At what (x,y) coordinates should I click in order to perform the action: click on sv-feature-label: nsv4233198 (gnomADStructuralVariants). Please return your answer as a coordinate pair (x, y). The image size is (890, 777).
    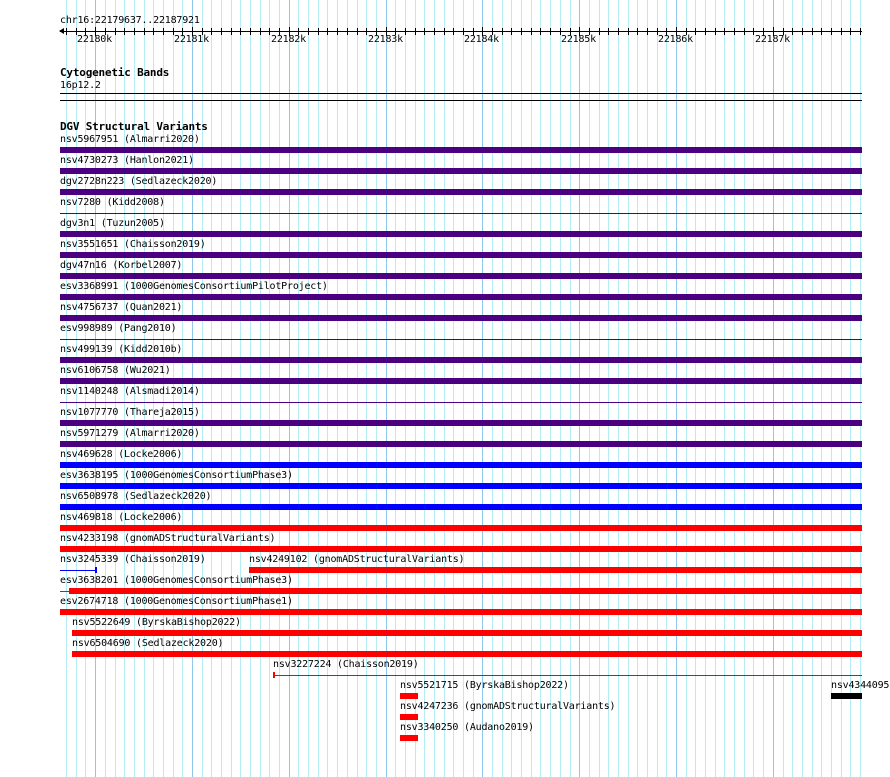
    Looking at the image, I should click on (168, 538).